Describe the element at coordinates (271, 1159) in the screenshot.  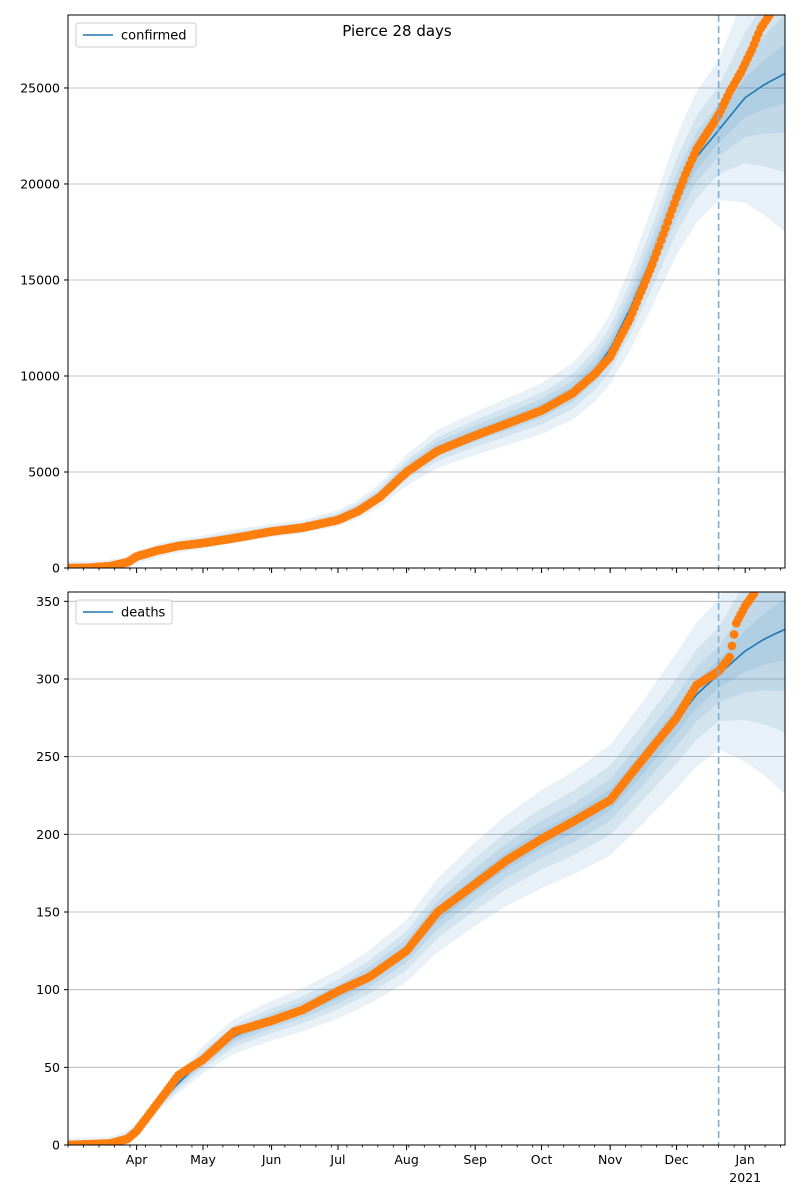
I see `x-tick-label: Jun` at that location.